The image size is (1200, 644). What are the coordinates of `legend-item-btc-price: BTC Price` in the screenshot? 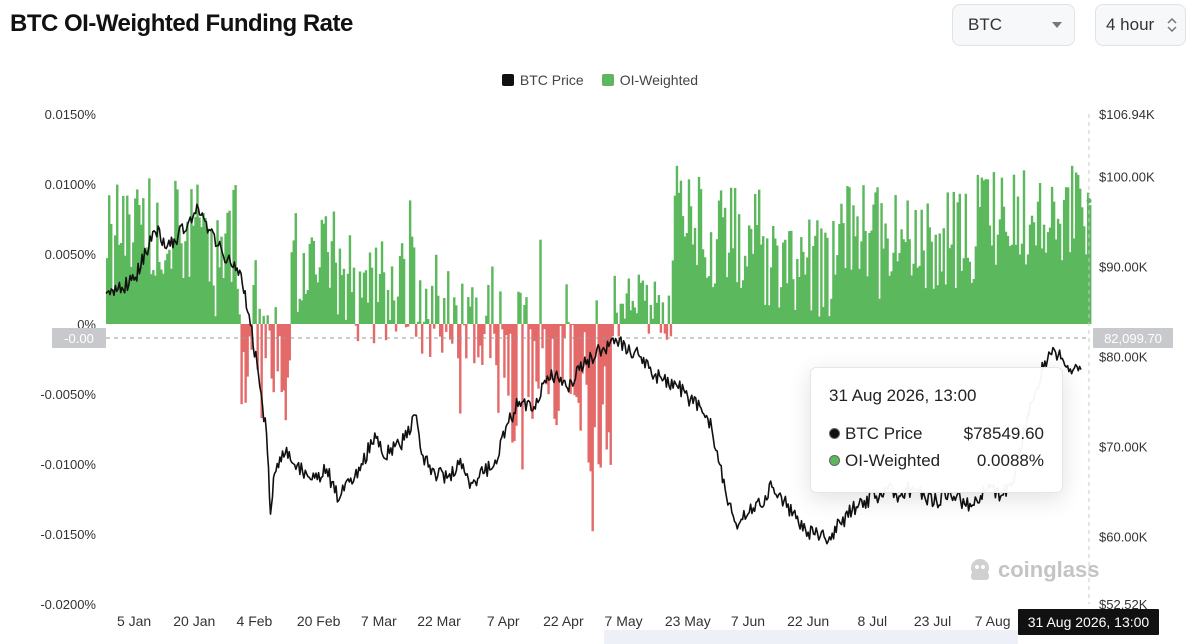 It's located at (542, 80).